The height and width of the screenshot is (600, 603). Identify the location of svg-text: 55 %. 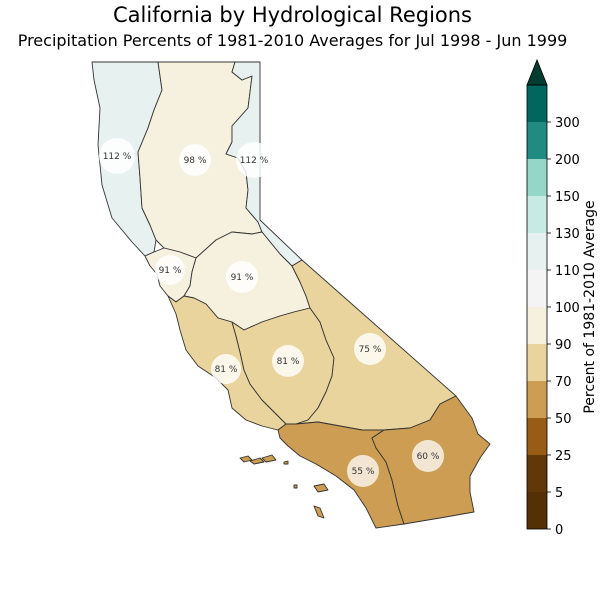
(363, 472).